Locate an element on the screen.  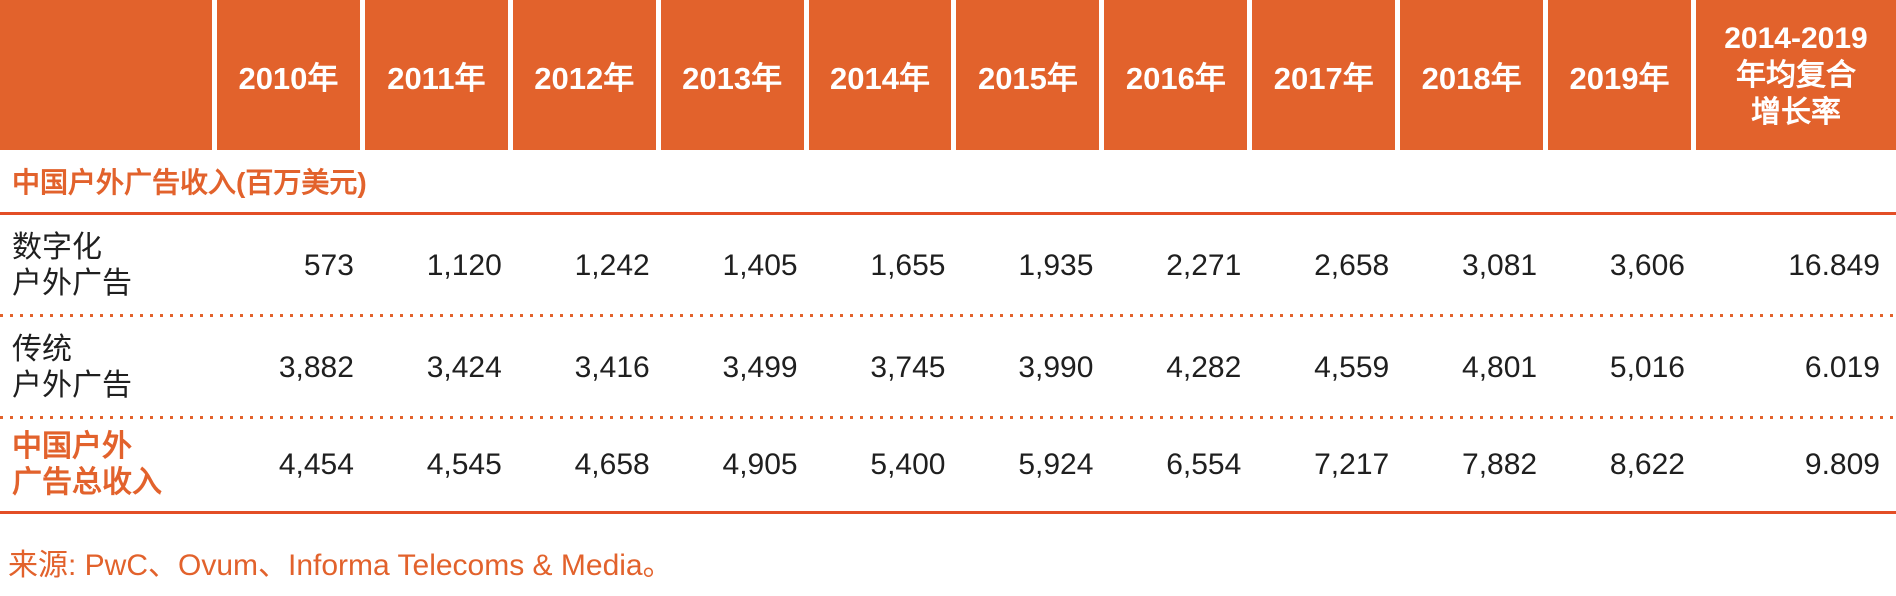
header-cell-2018: 2018年 is located at coordinates (1469, 75).